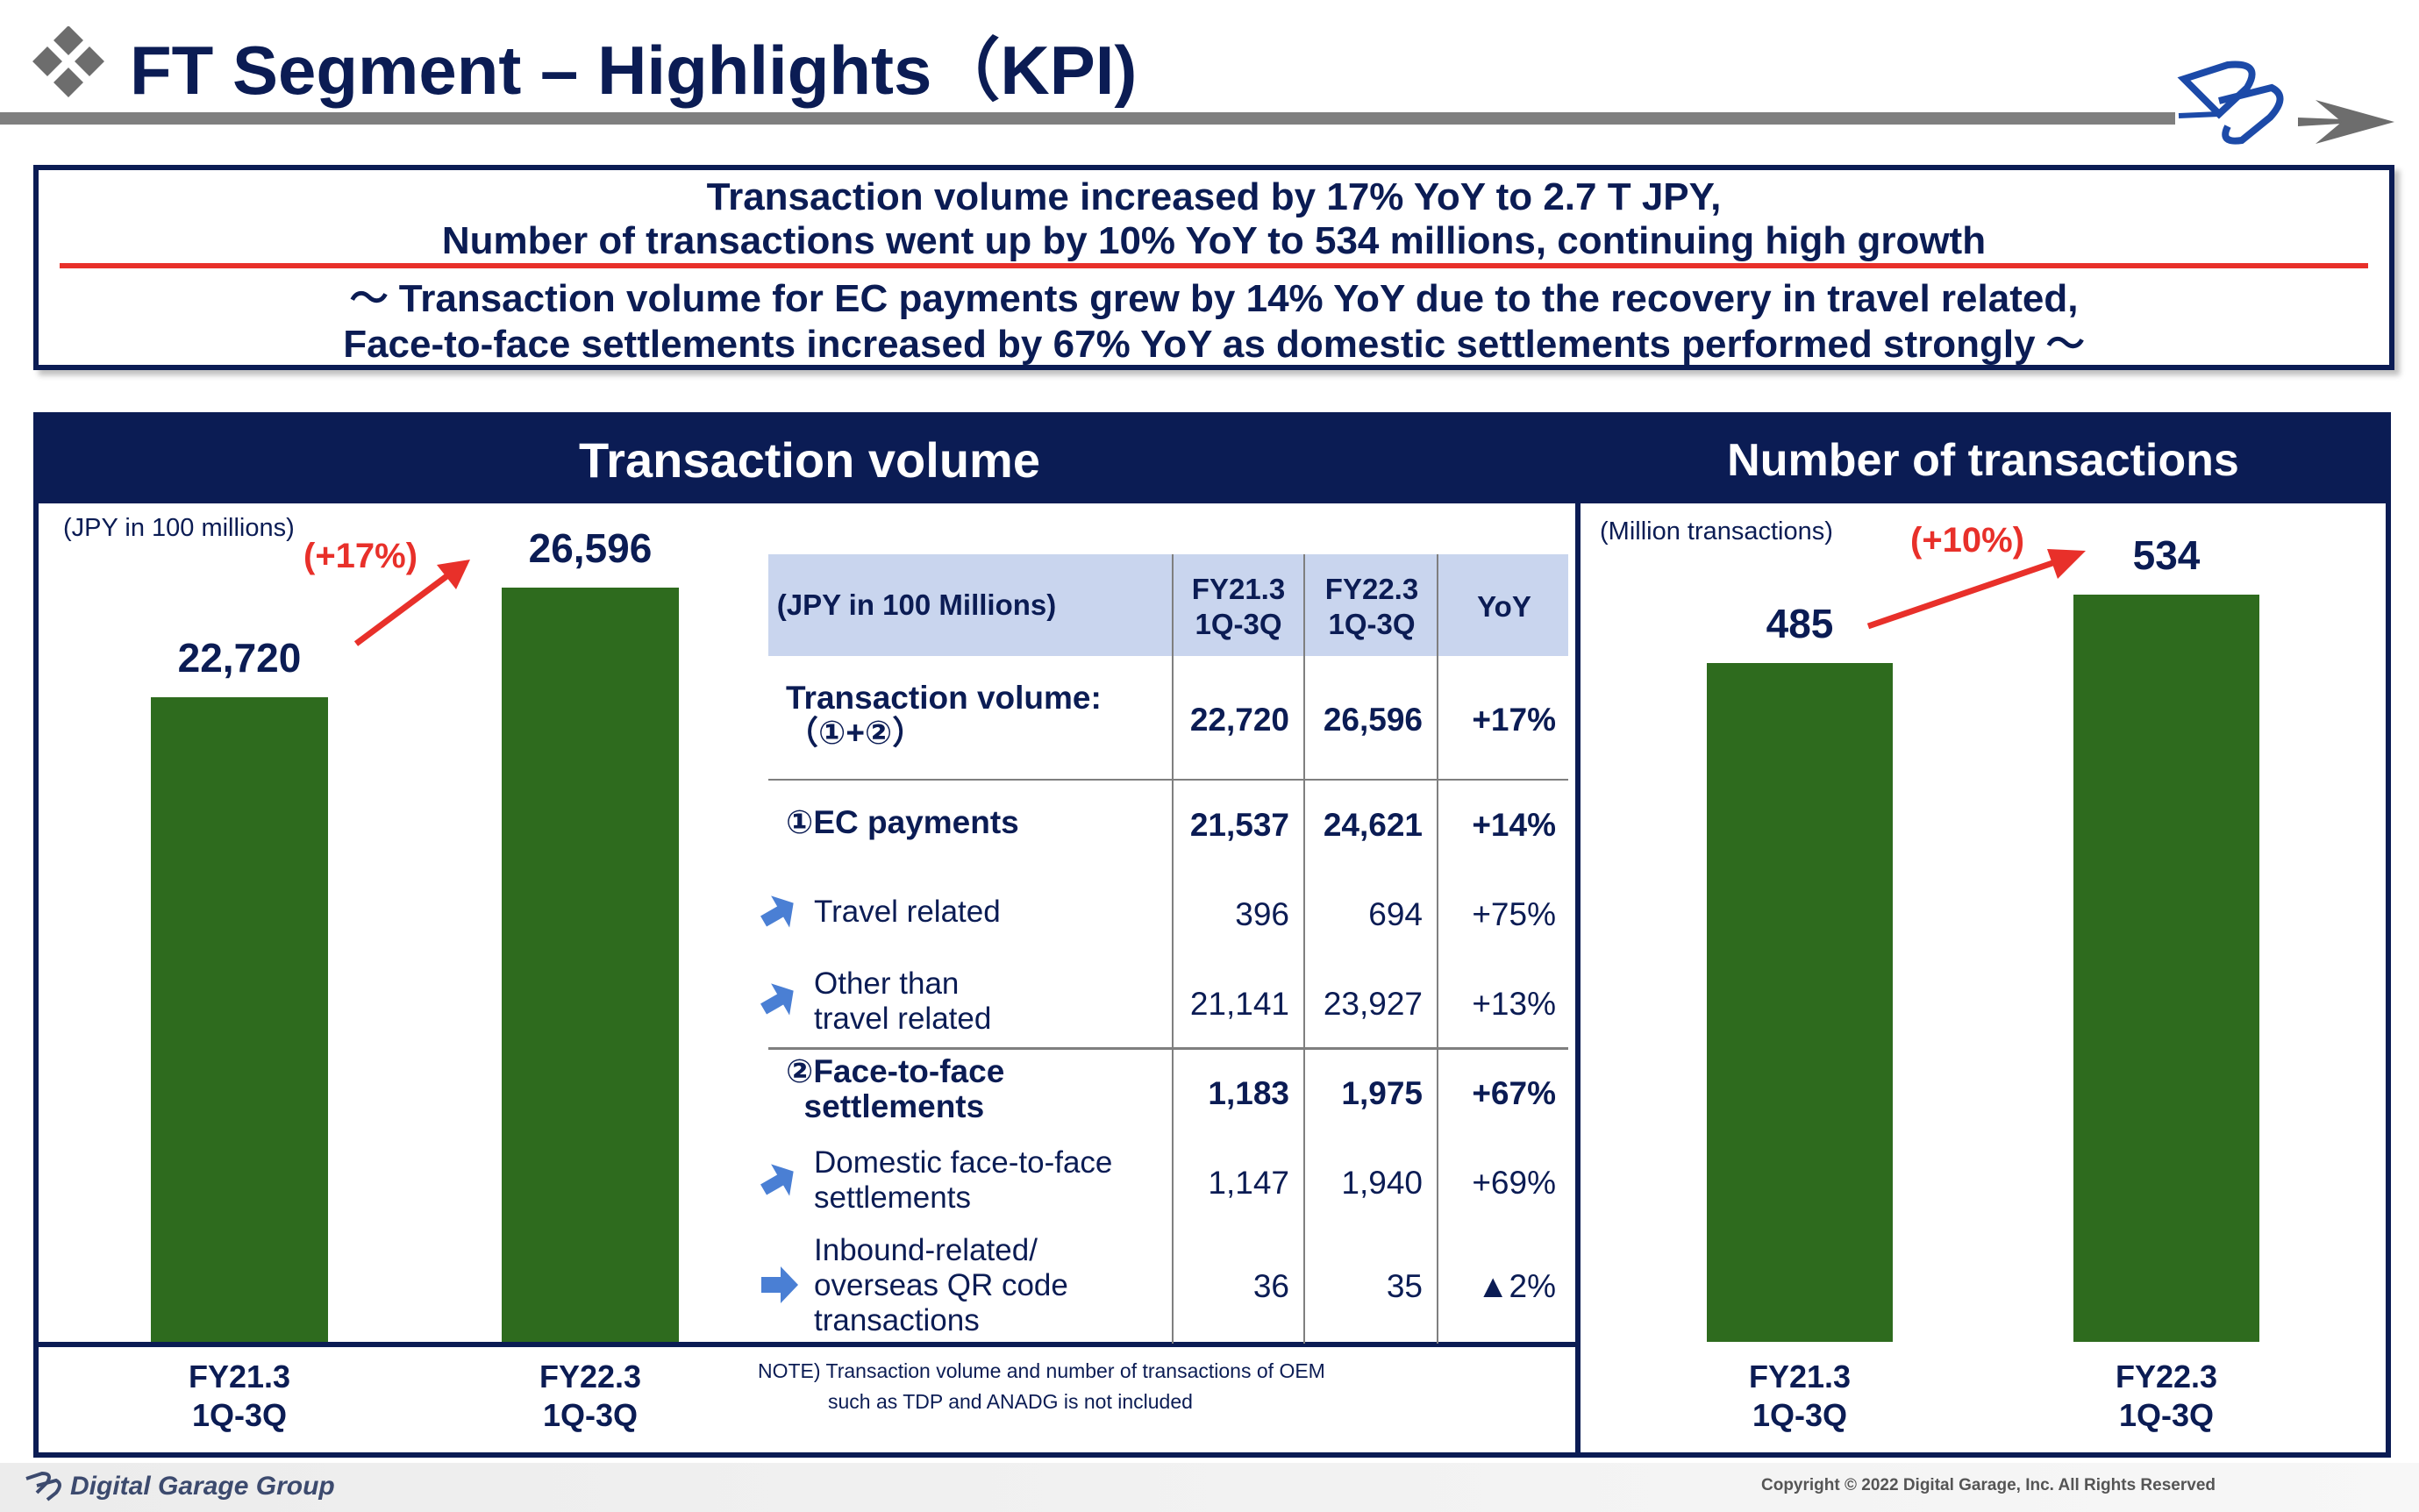  I want to click on number-of-transactions-header: Number of transactions, so click(1984, 460).